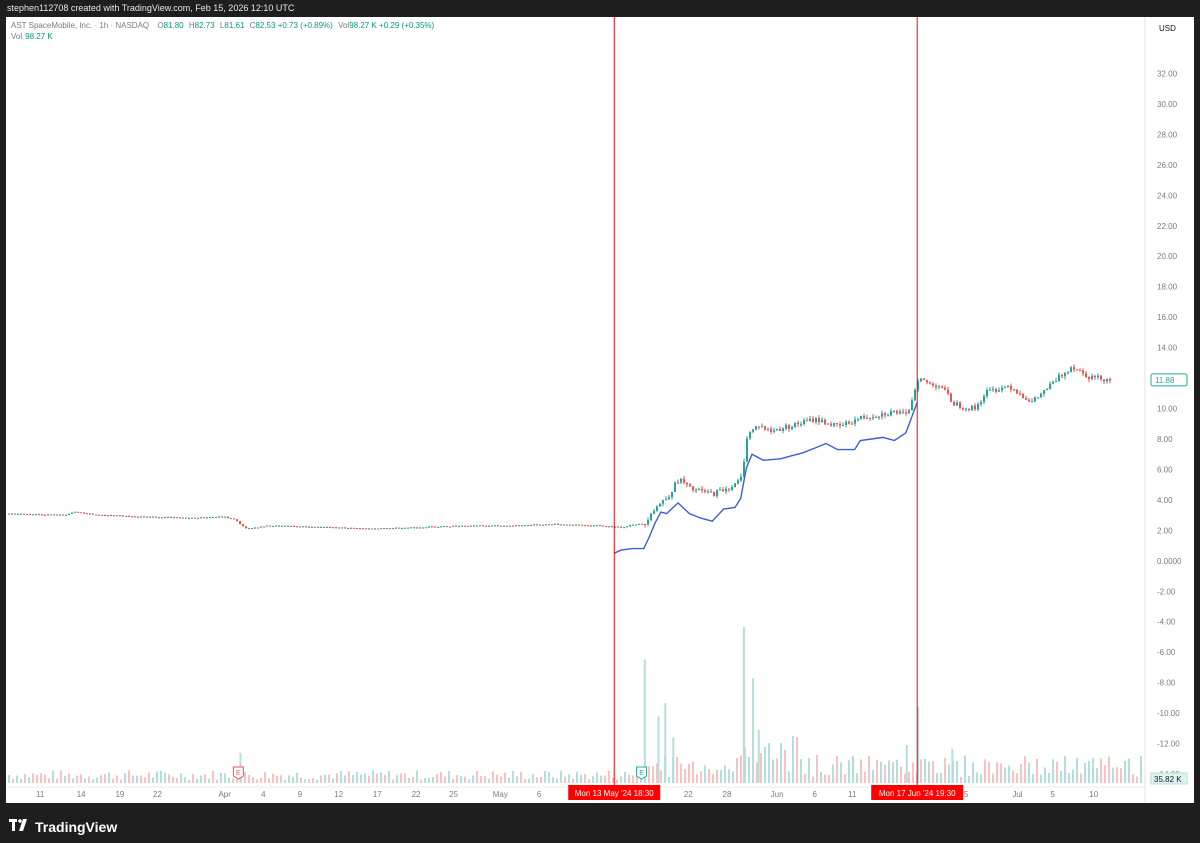 This screenshot has height=843, width=1200. What do you see at coordinates (777, 794) in the screenshot?
I see `x-tick-label: Jun` at bounding box center [777, 794].